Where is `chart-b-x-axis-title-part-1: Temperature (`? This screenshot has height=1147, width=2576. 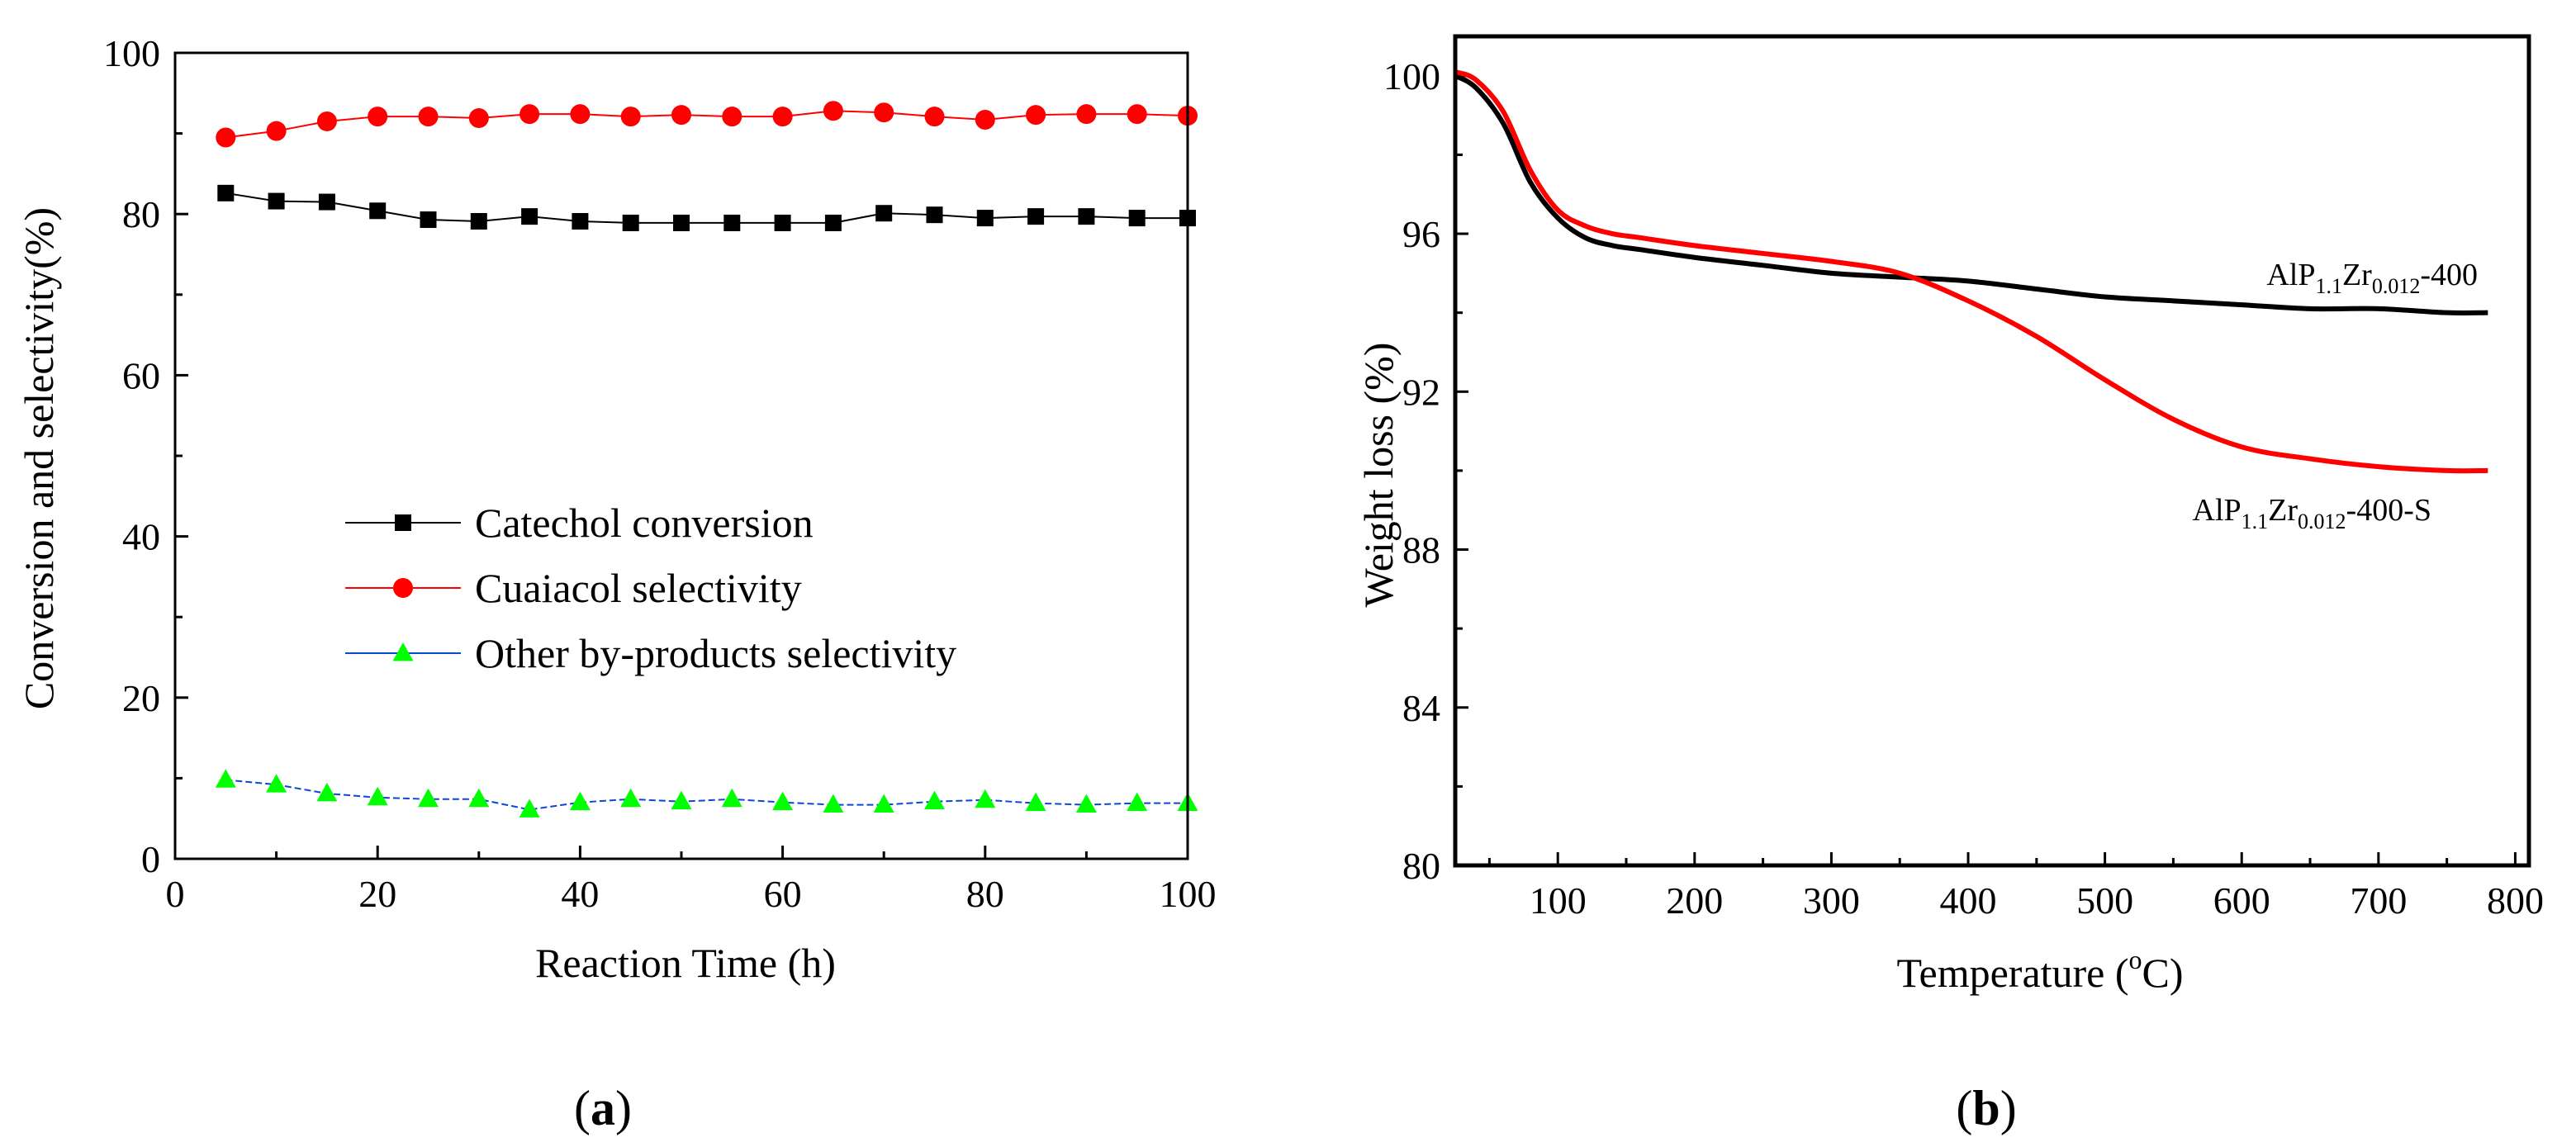
chart-b-x-axis-title-part-1: Temperature ( is located at coordinates (2012, 973).